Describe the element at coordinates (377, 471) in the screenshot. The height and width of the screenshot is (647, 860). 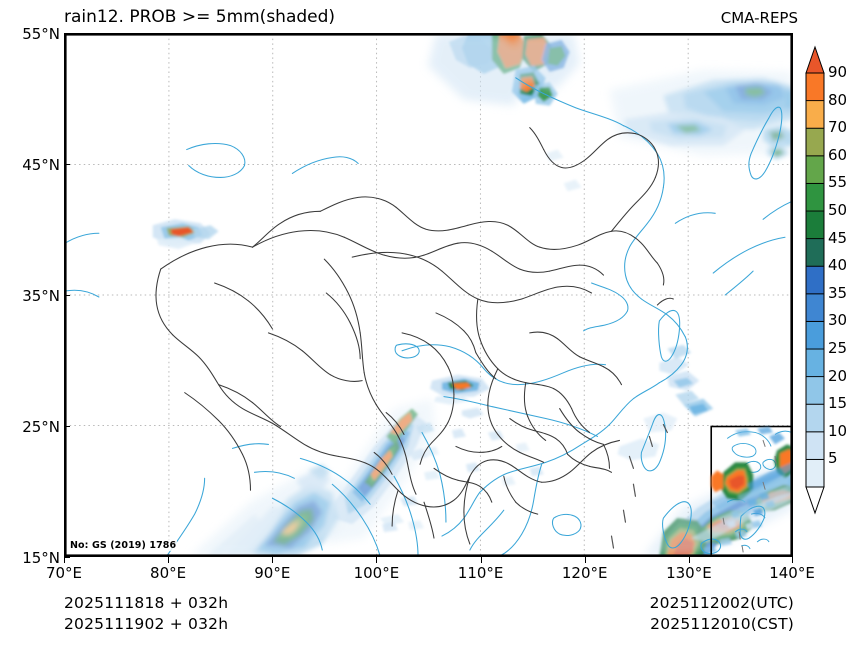
I see `precip-halo-yunnan` at that location.